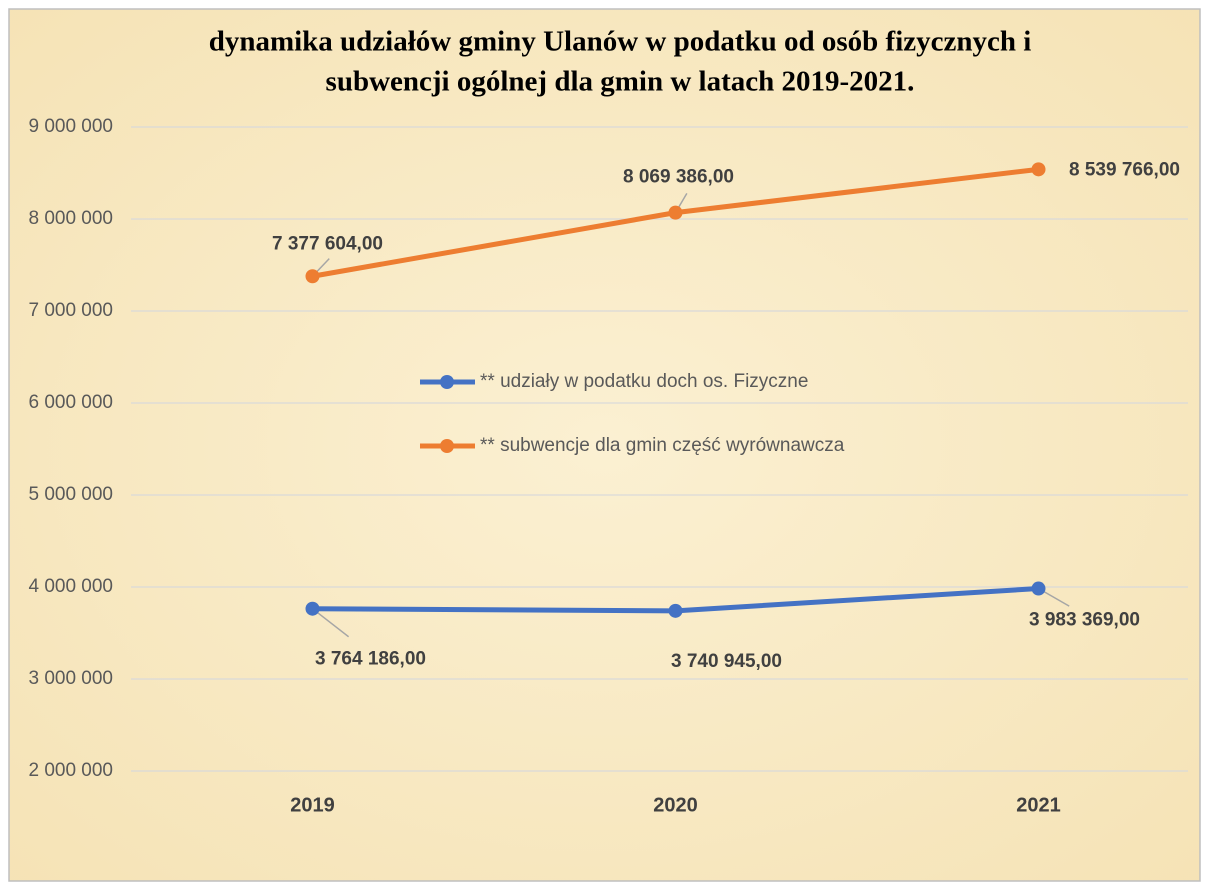  Describe the element at coordinates (70, 494) in the screenshot. I see `y-tick-label: 5 000 000` at that location.